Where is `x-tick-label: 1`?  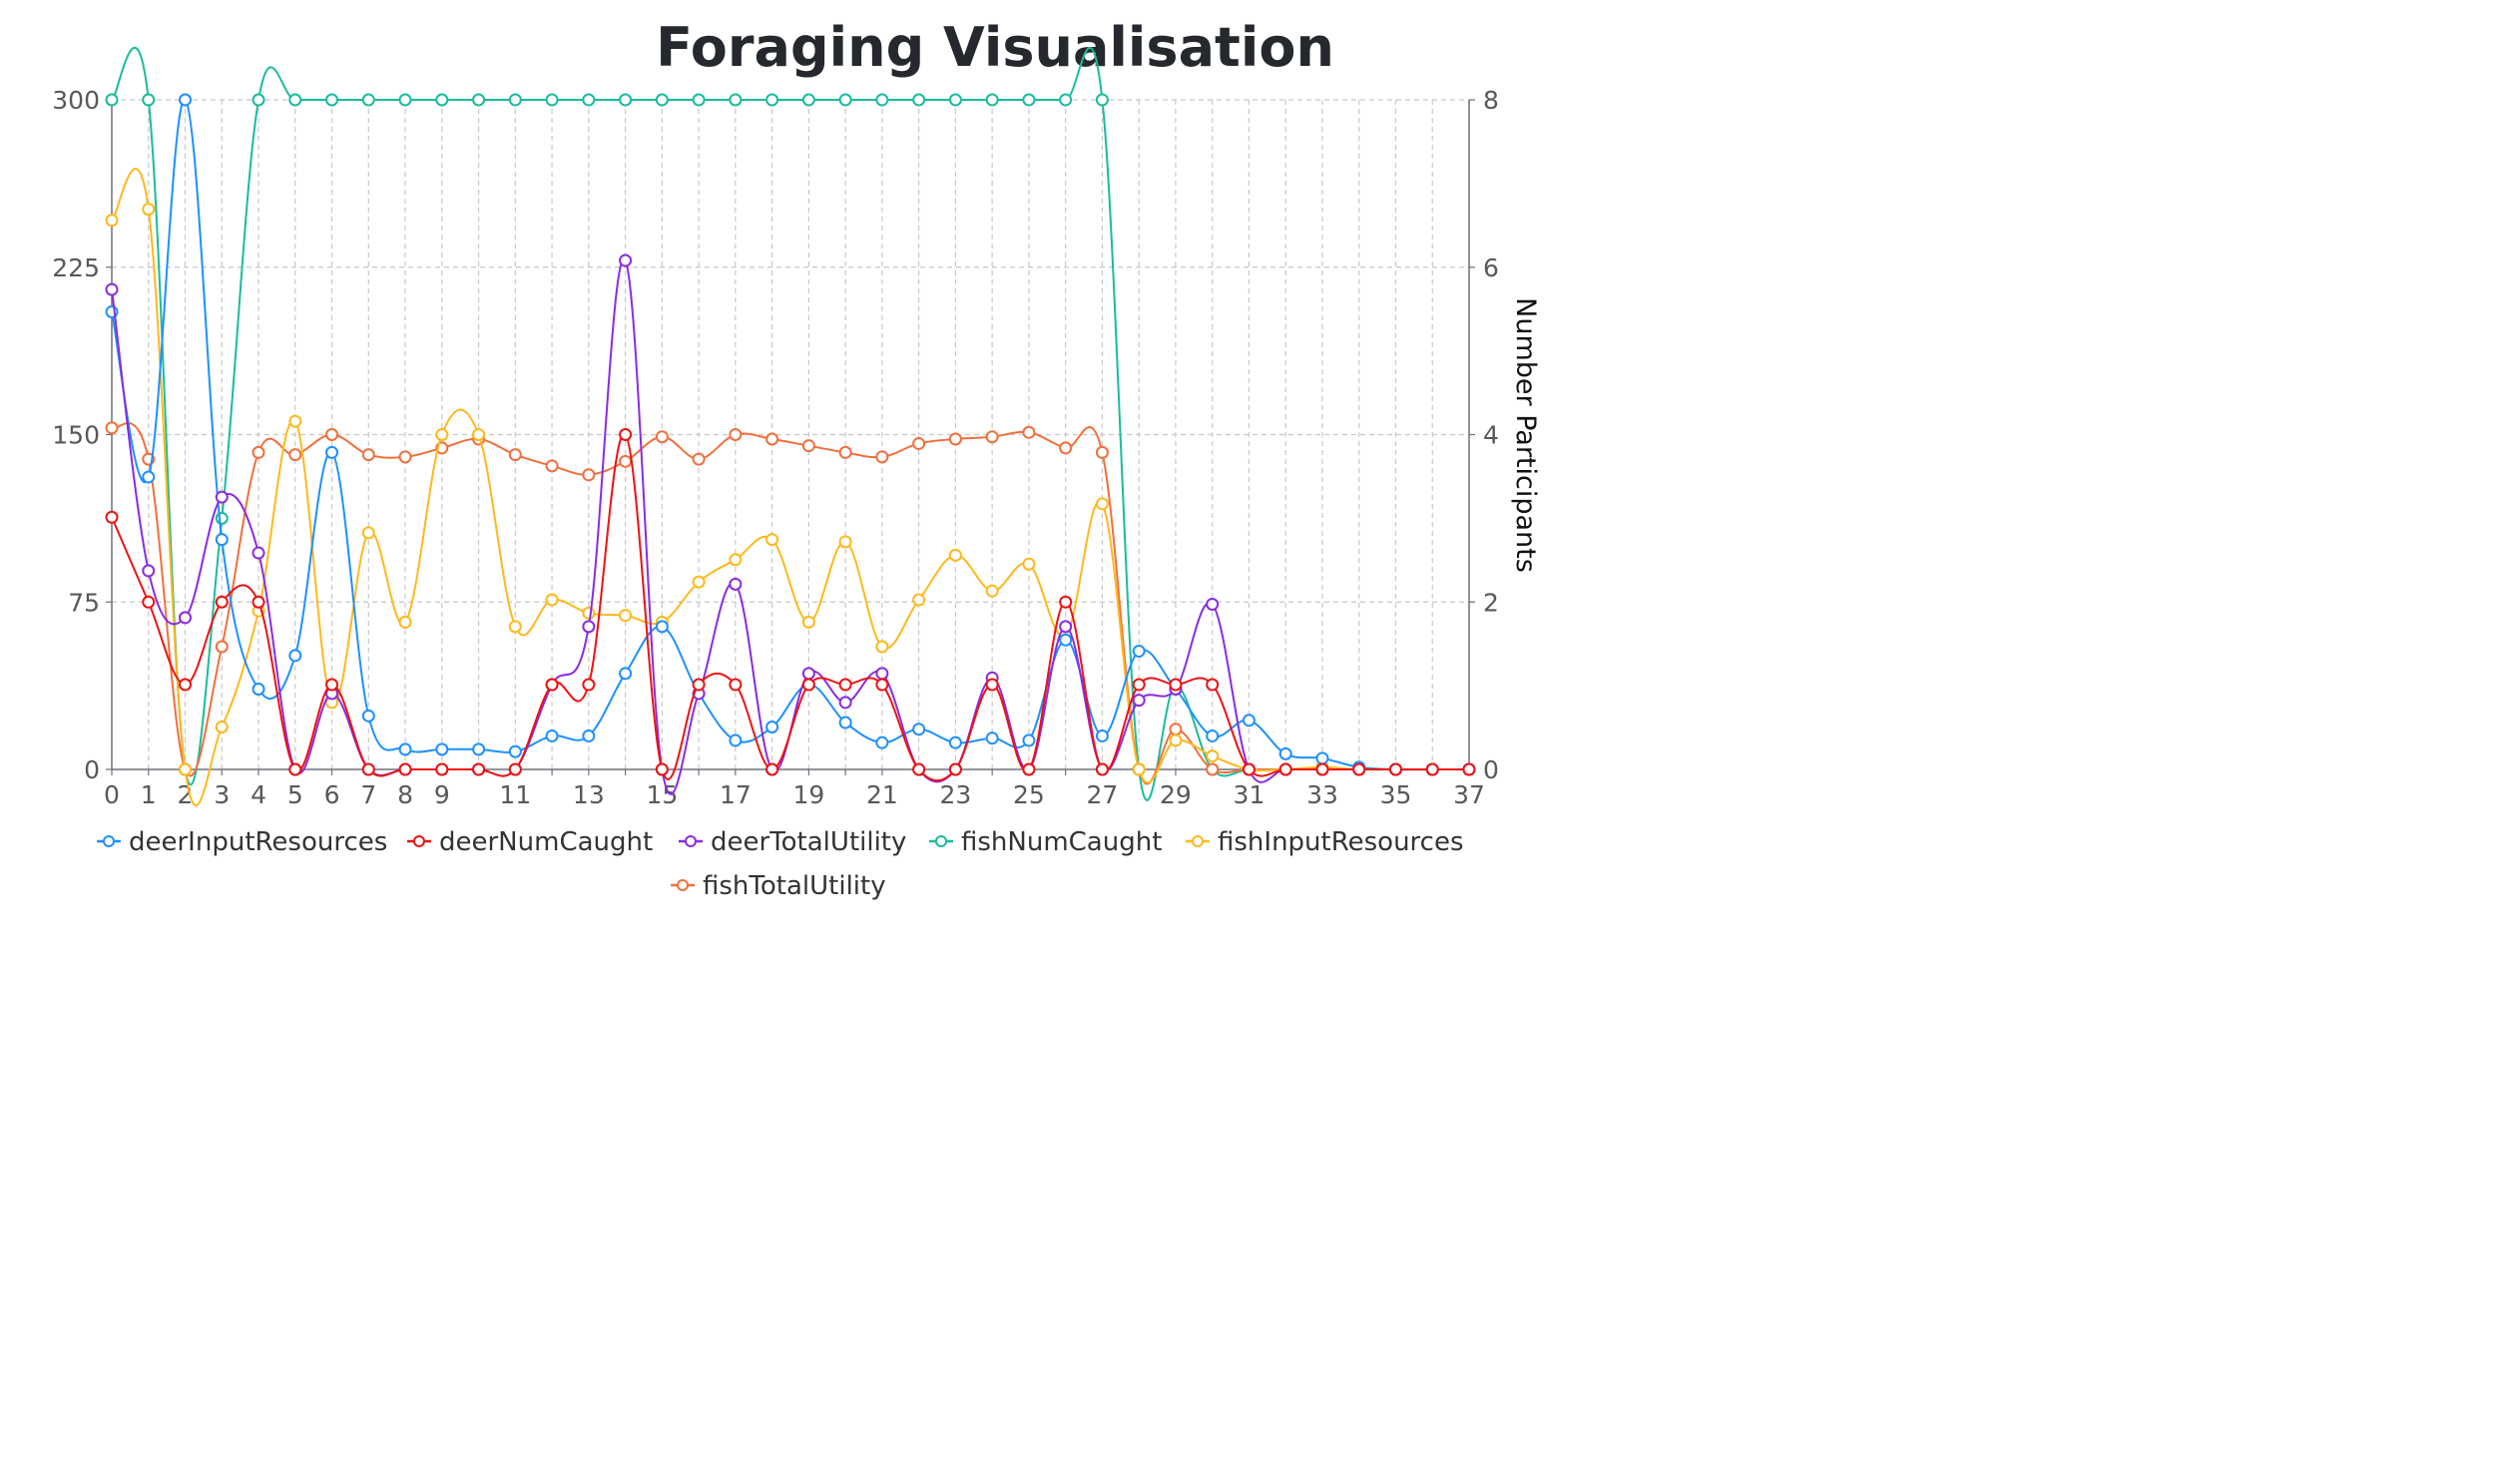 x-tick-label: 1 is located at coordinates (149, 794).